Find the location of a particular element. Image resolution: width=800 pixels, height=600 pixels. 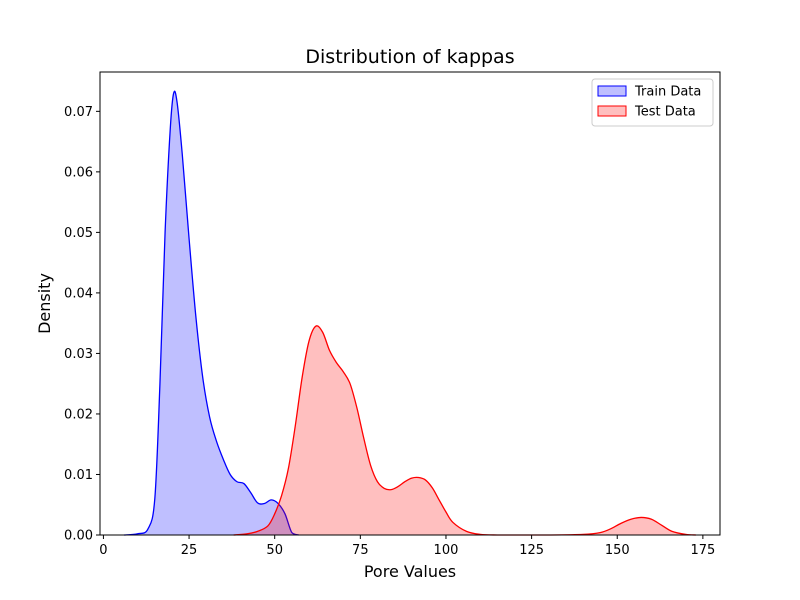

y-tick-label: 0.07 is located at coordinates (78, 112).